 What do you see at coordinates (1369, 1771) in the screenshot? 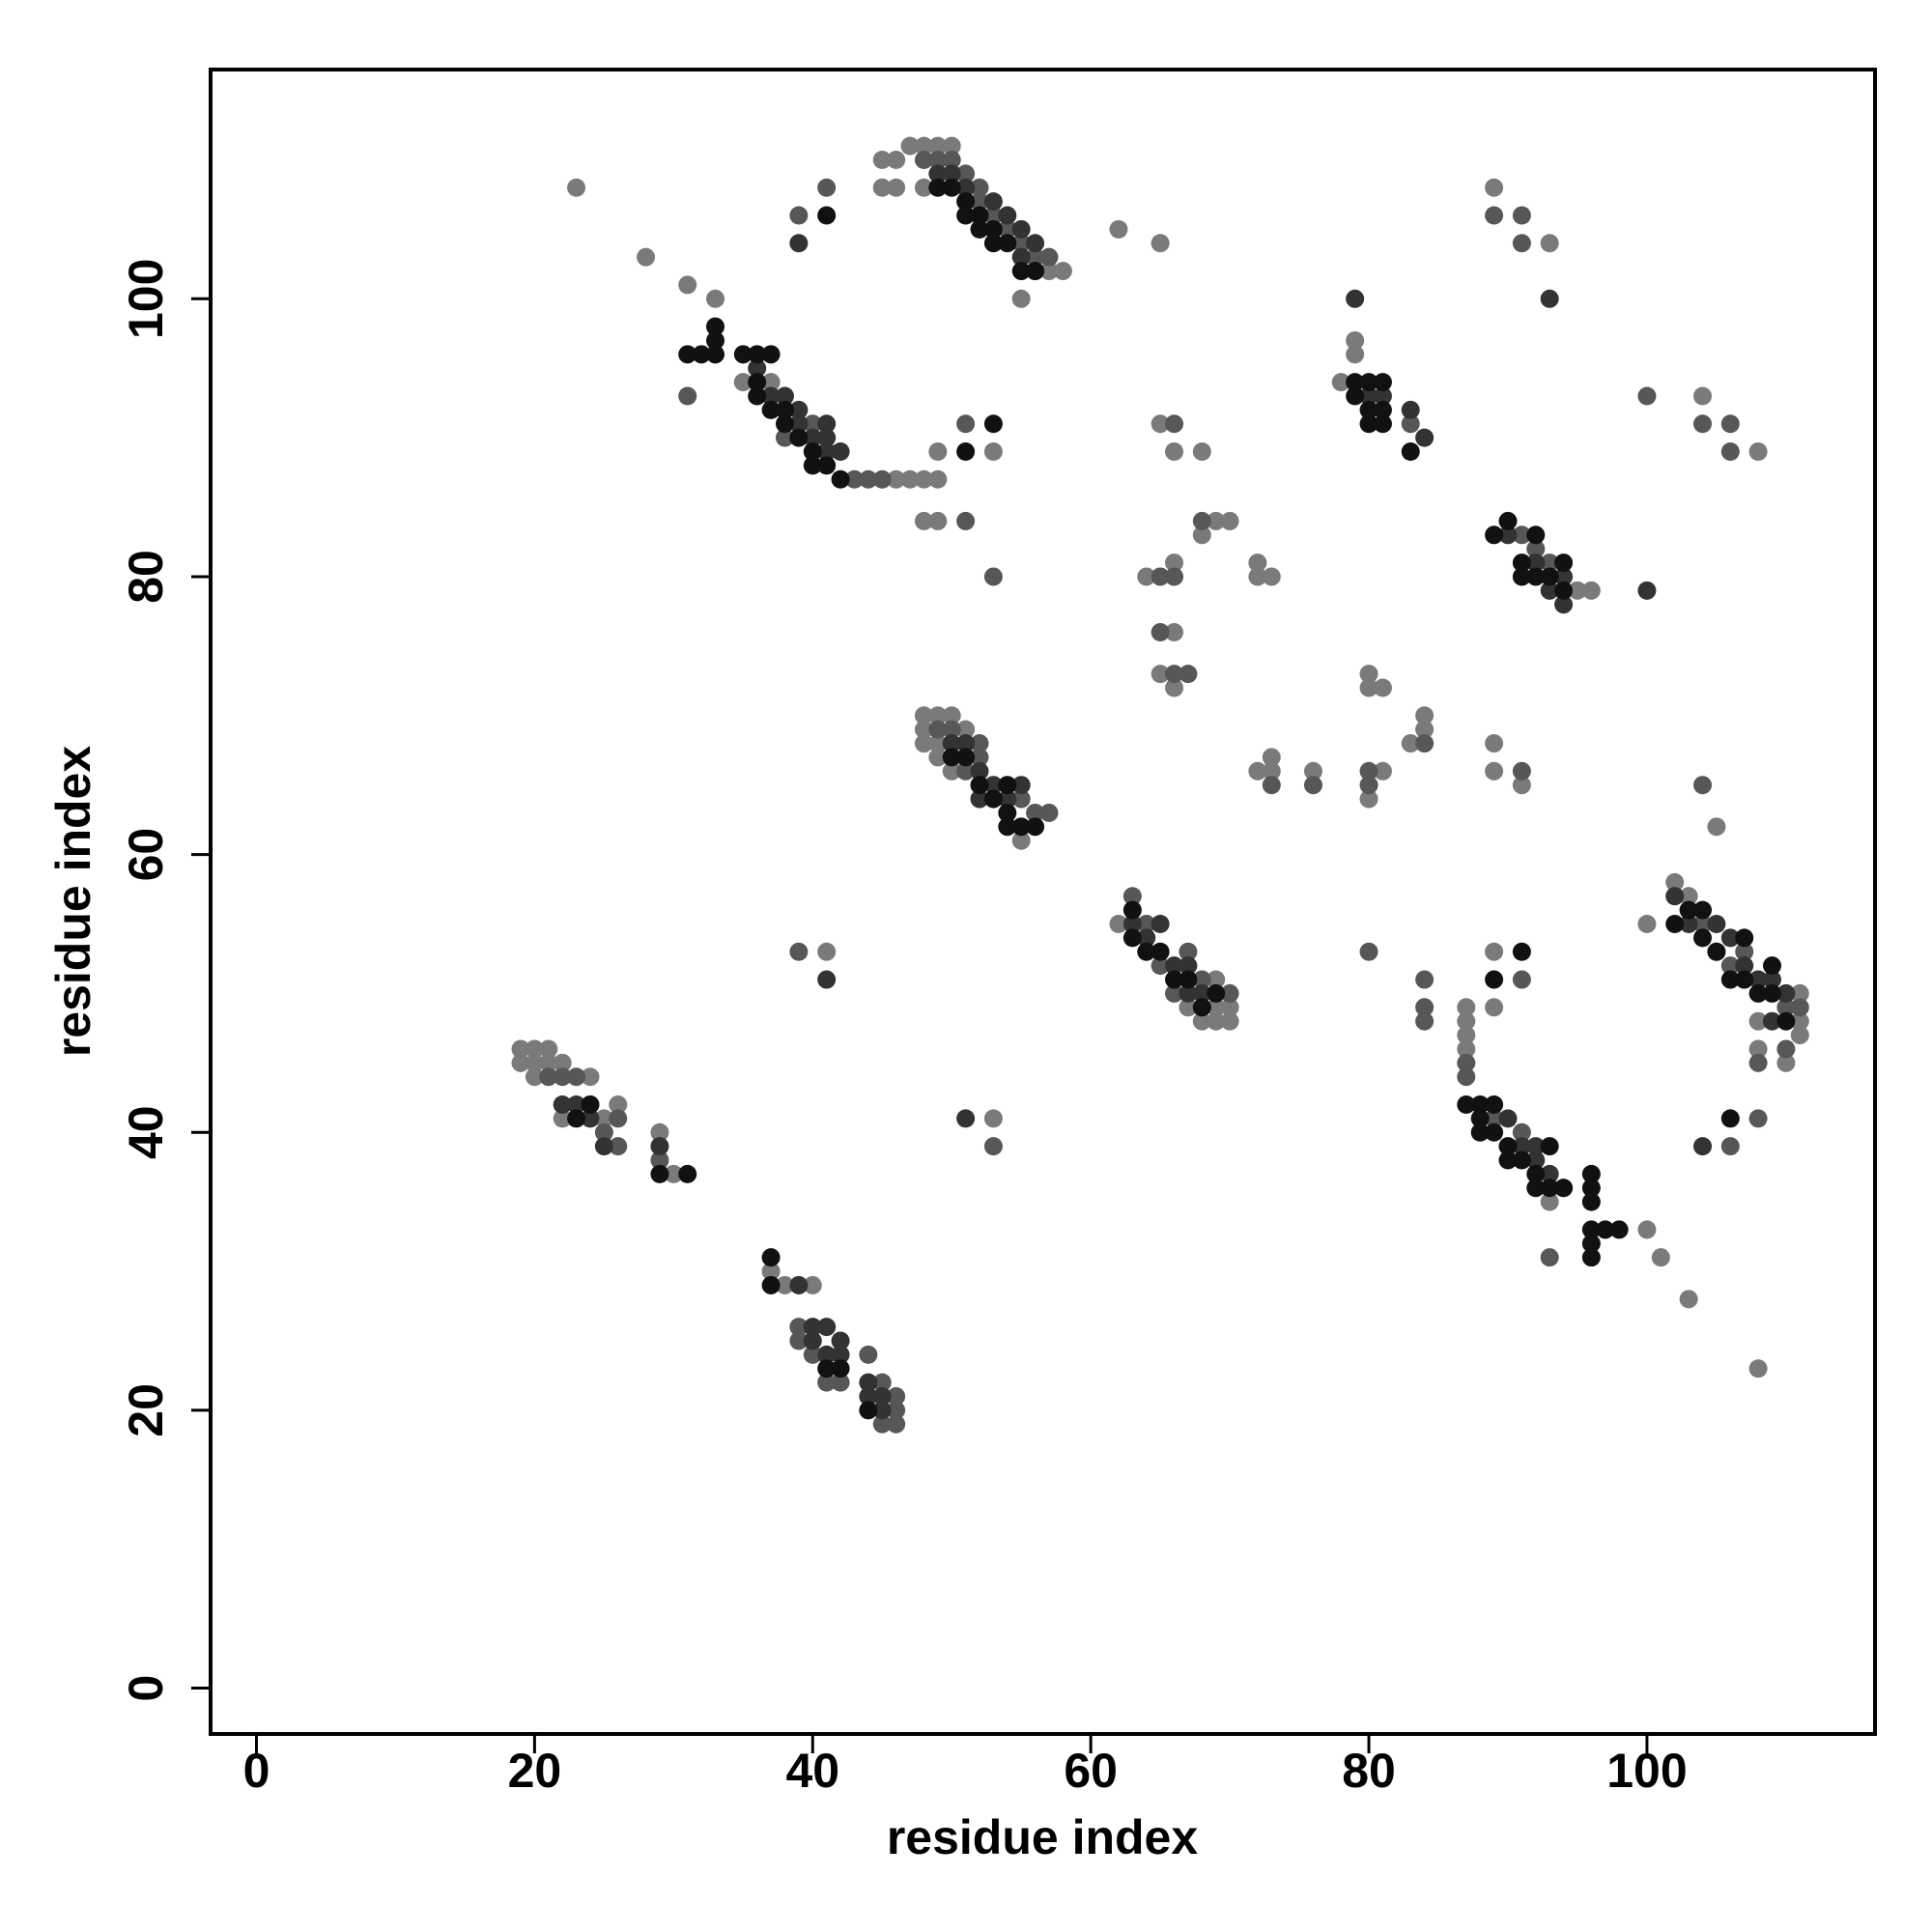
I see `x-tick-label: 80` at bounding box center [1369, 1771].